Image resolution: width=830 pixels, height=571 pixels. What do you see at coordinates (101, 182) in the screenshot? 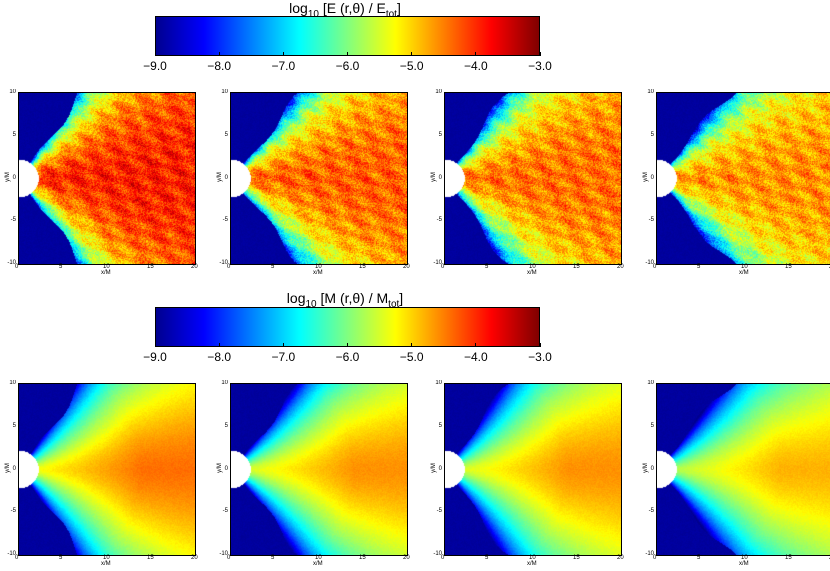
I see `energy-panel-1: 0 5 10 15 20 10 5 0 -5 -10 x/M y/M` at bounding box center [101, 182].